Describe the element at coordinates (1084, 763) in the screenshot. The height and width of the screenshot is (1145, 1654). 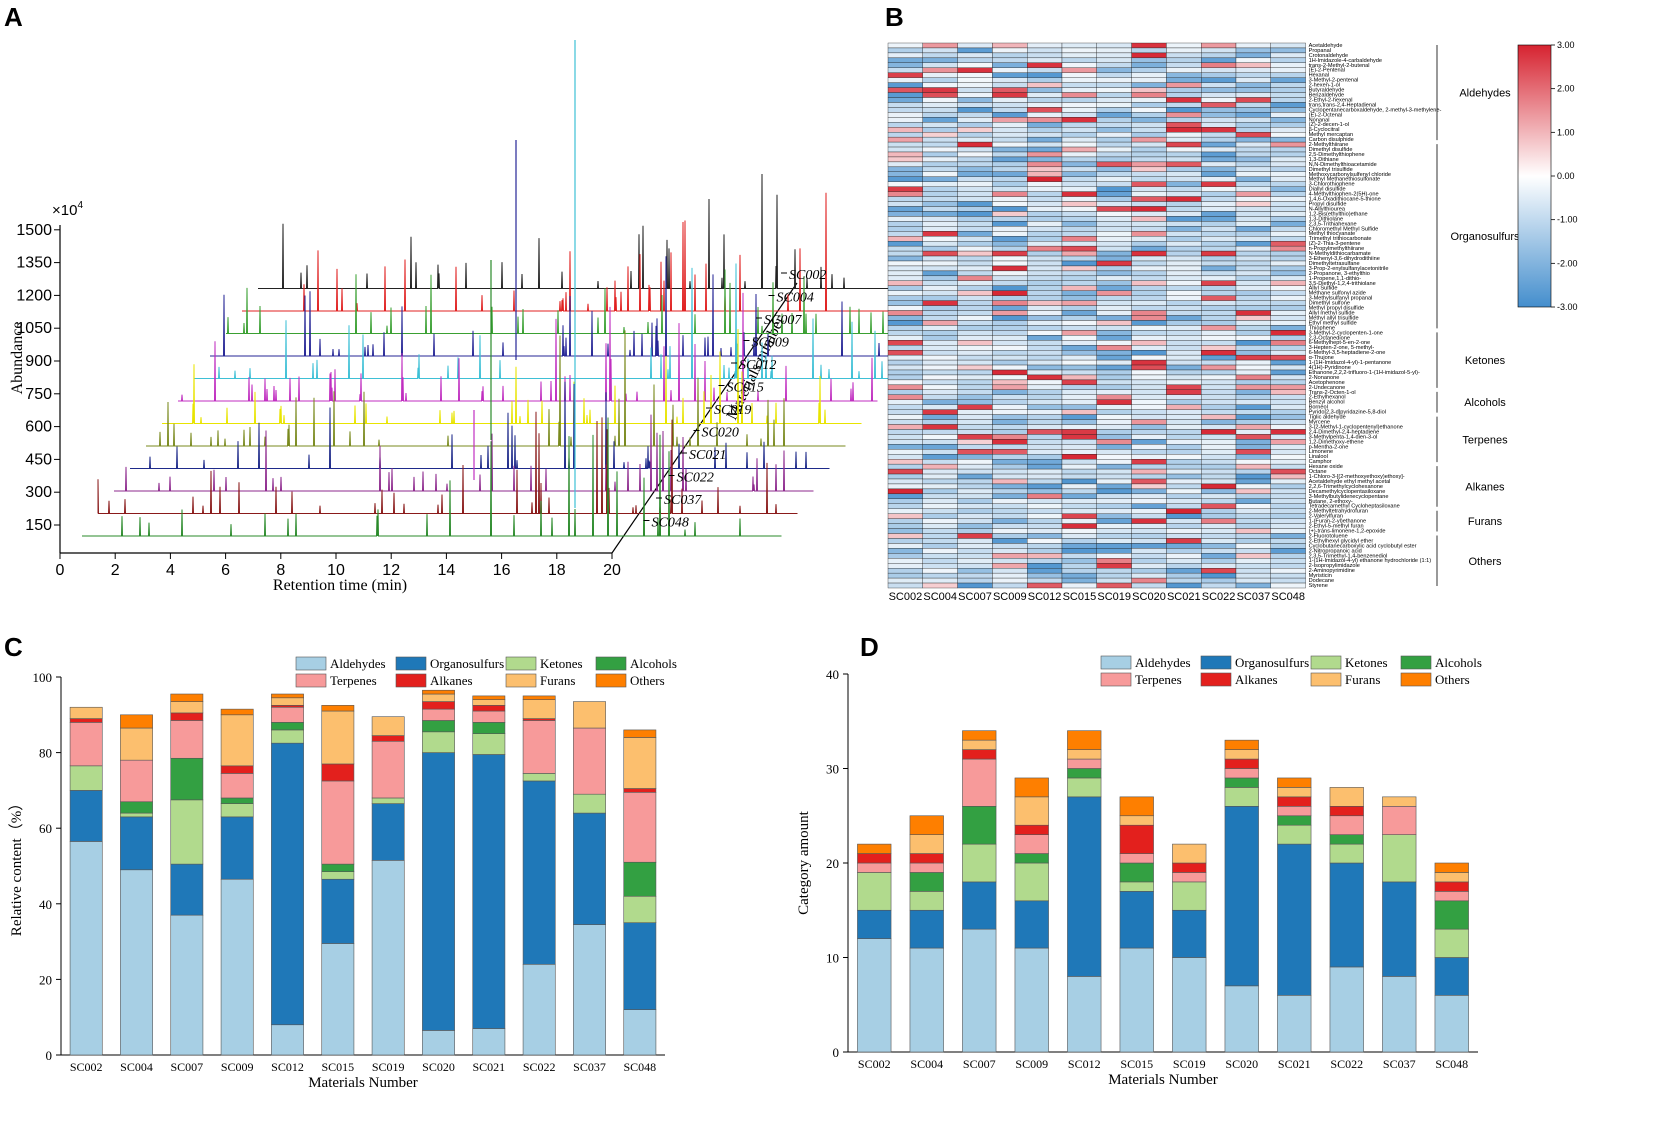
I see `bar-SC012-Terpenes` at that location.